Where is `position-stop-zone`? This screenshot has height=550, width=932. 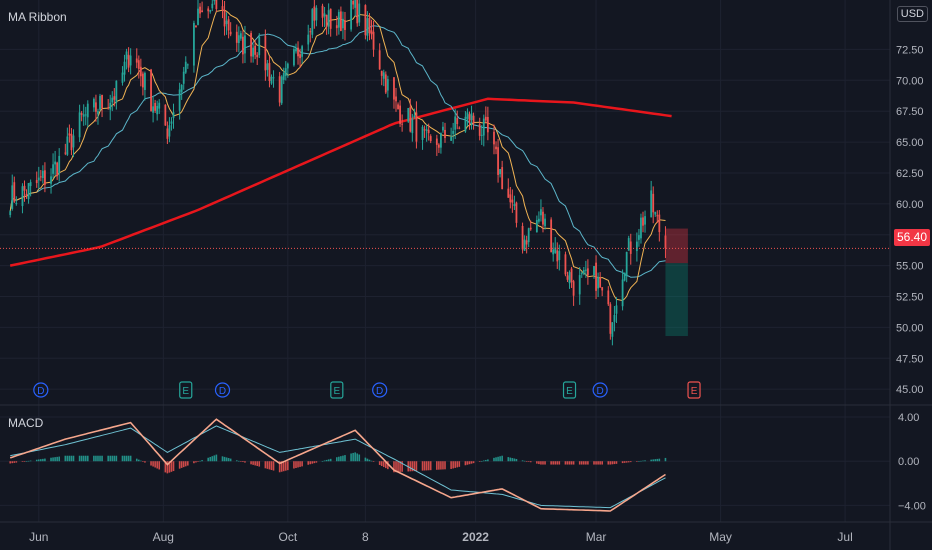 position-stop-zone is located at coordinates (676, 246).